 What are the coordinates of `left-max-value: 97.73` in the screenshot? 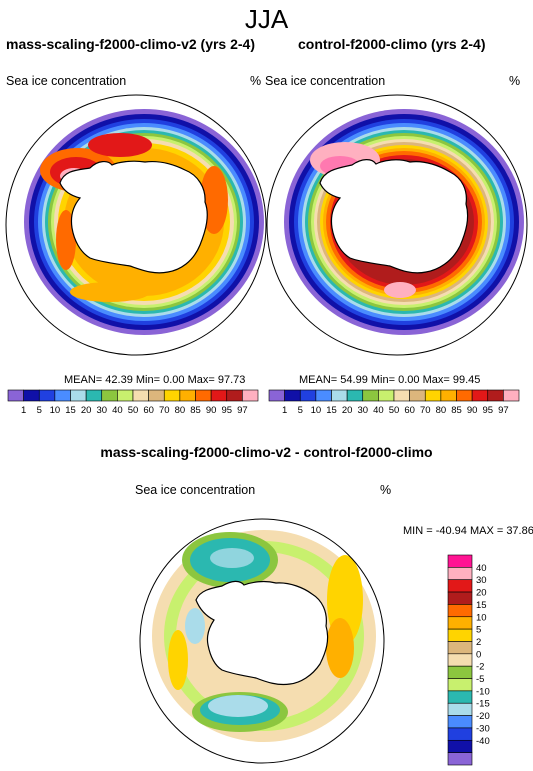 It's located at (231, 380).